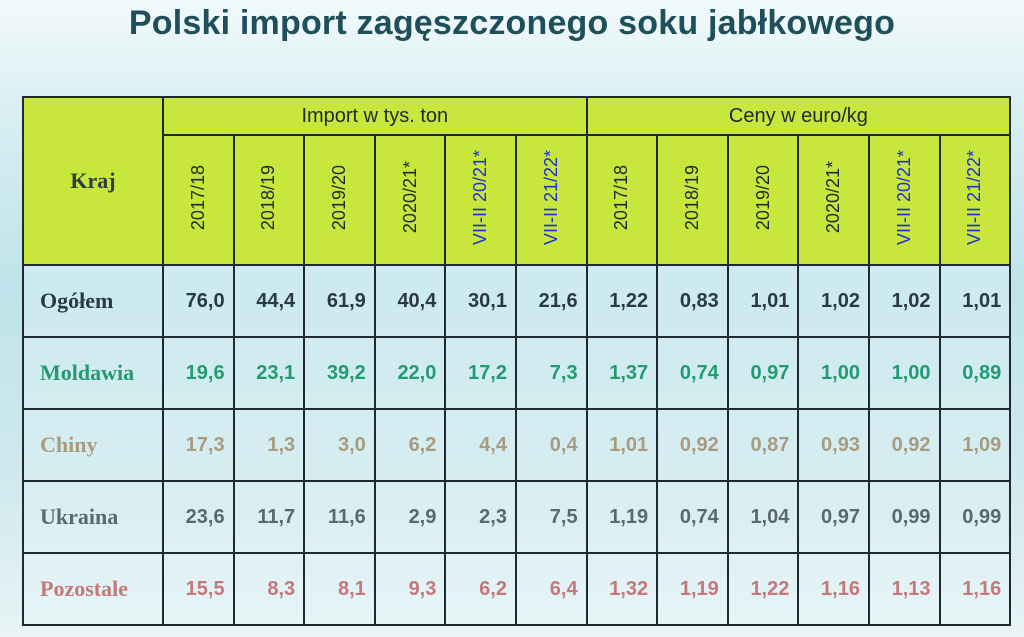 The width and height of the screenshot is (1024, 637). I want to click on price-value-cell: 1,32, so click(622, 589).